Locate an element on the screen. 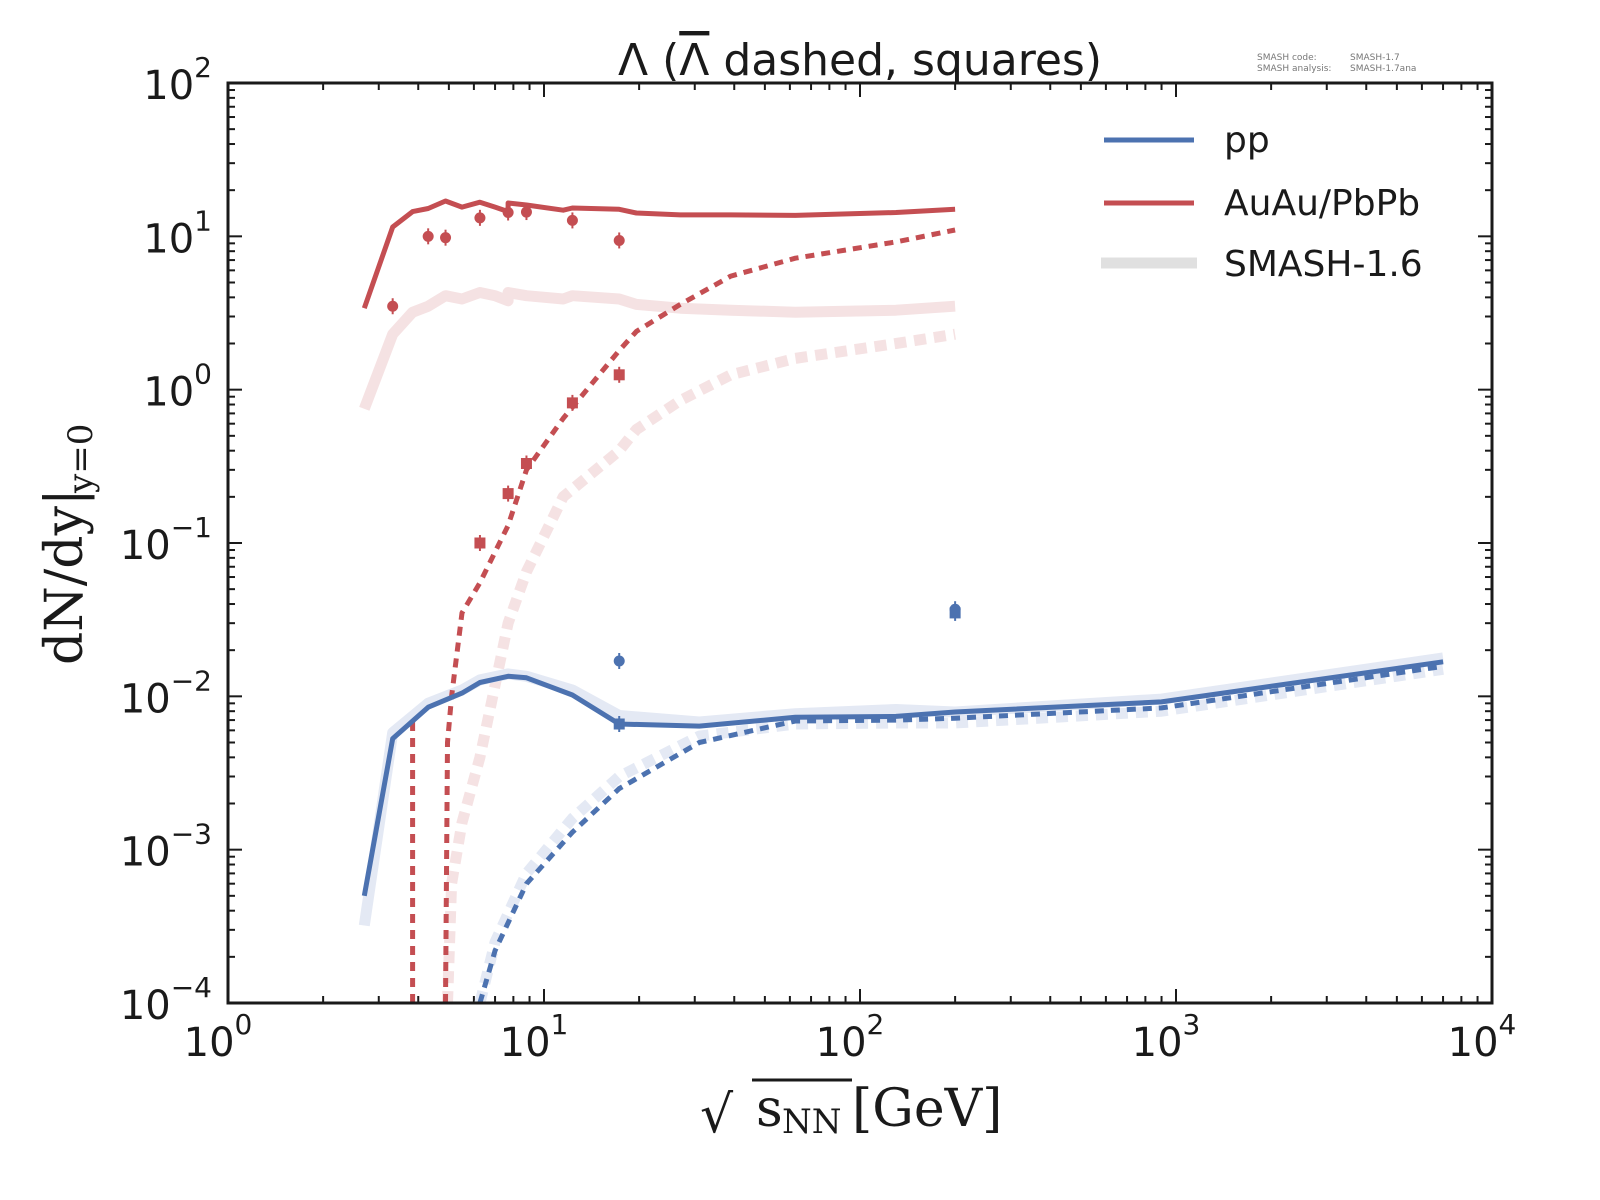 This screenshot has width=1600, height=1200. title-lambda: Λ is located at coordinates (633, 60).